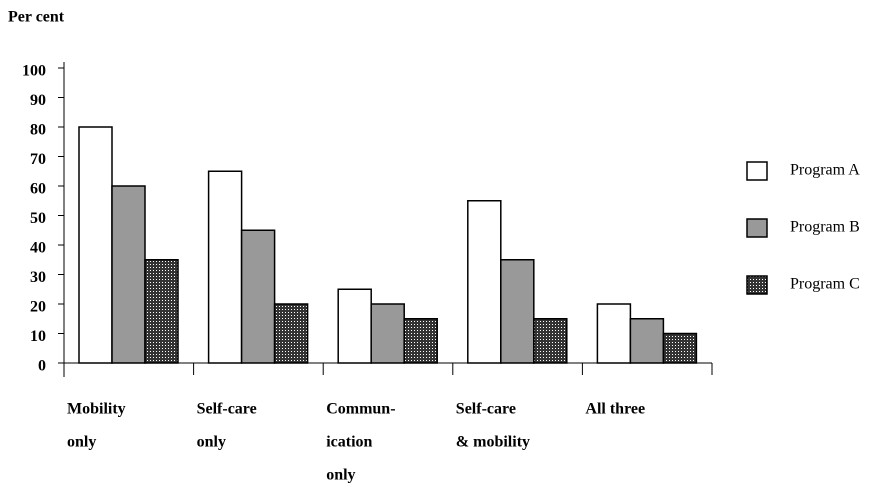  What do you see at coordinates (38, 130) in the screenshot?
I see `y-tick-label: 80` at bounding box center [38, 130].